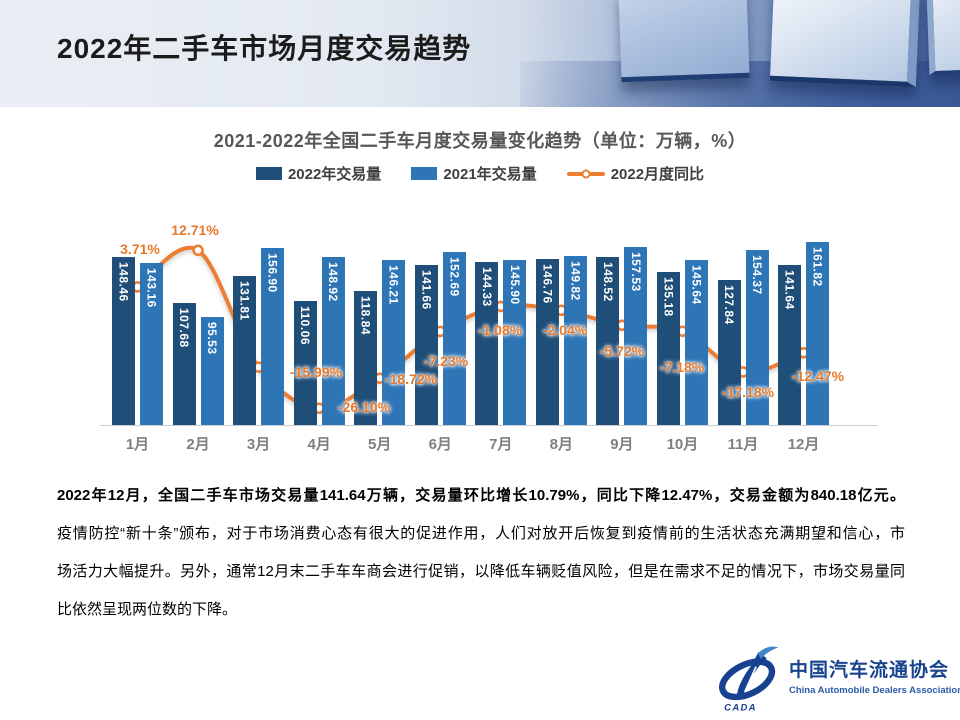 The height and width of the screenshot is (720, 960). I want to click on yoy-marker-1月, so click(137, 287).